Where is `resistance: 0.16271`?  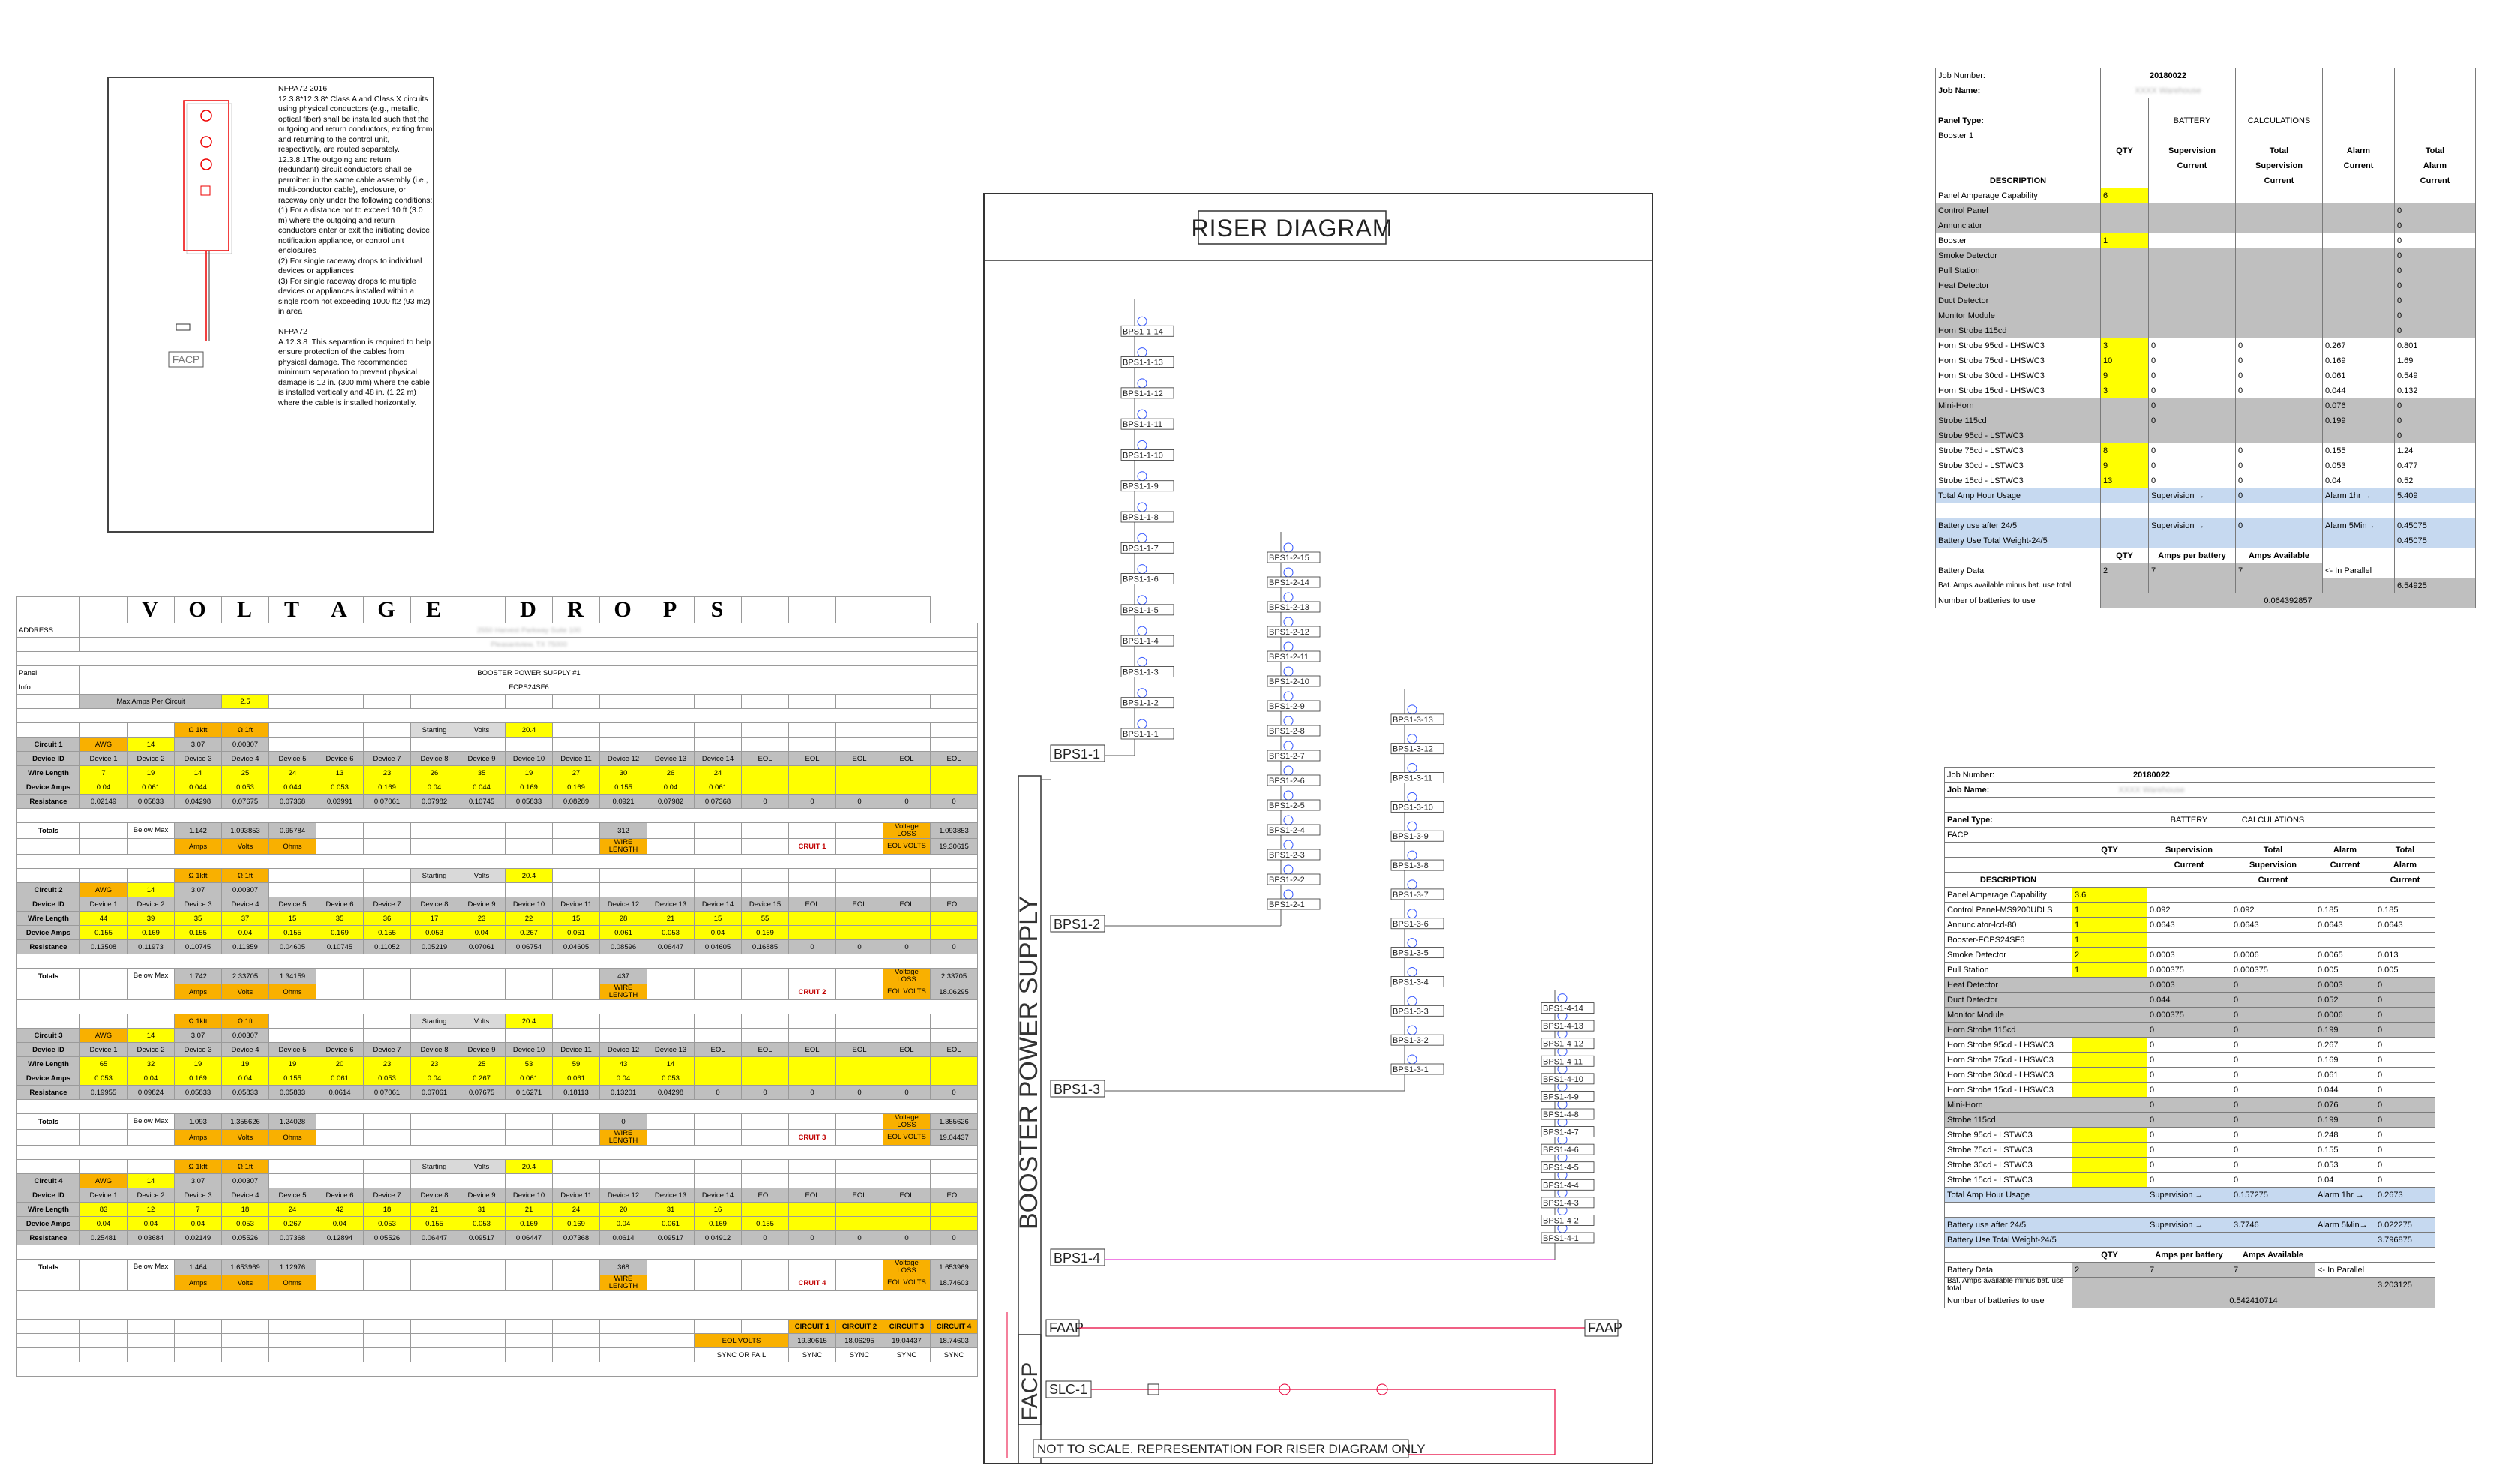 resistance: 0.16271 is located at coordinates (529, 1092).